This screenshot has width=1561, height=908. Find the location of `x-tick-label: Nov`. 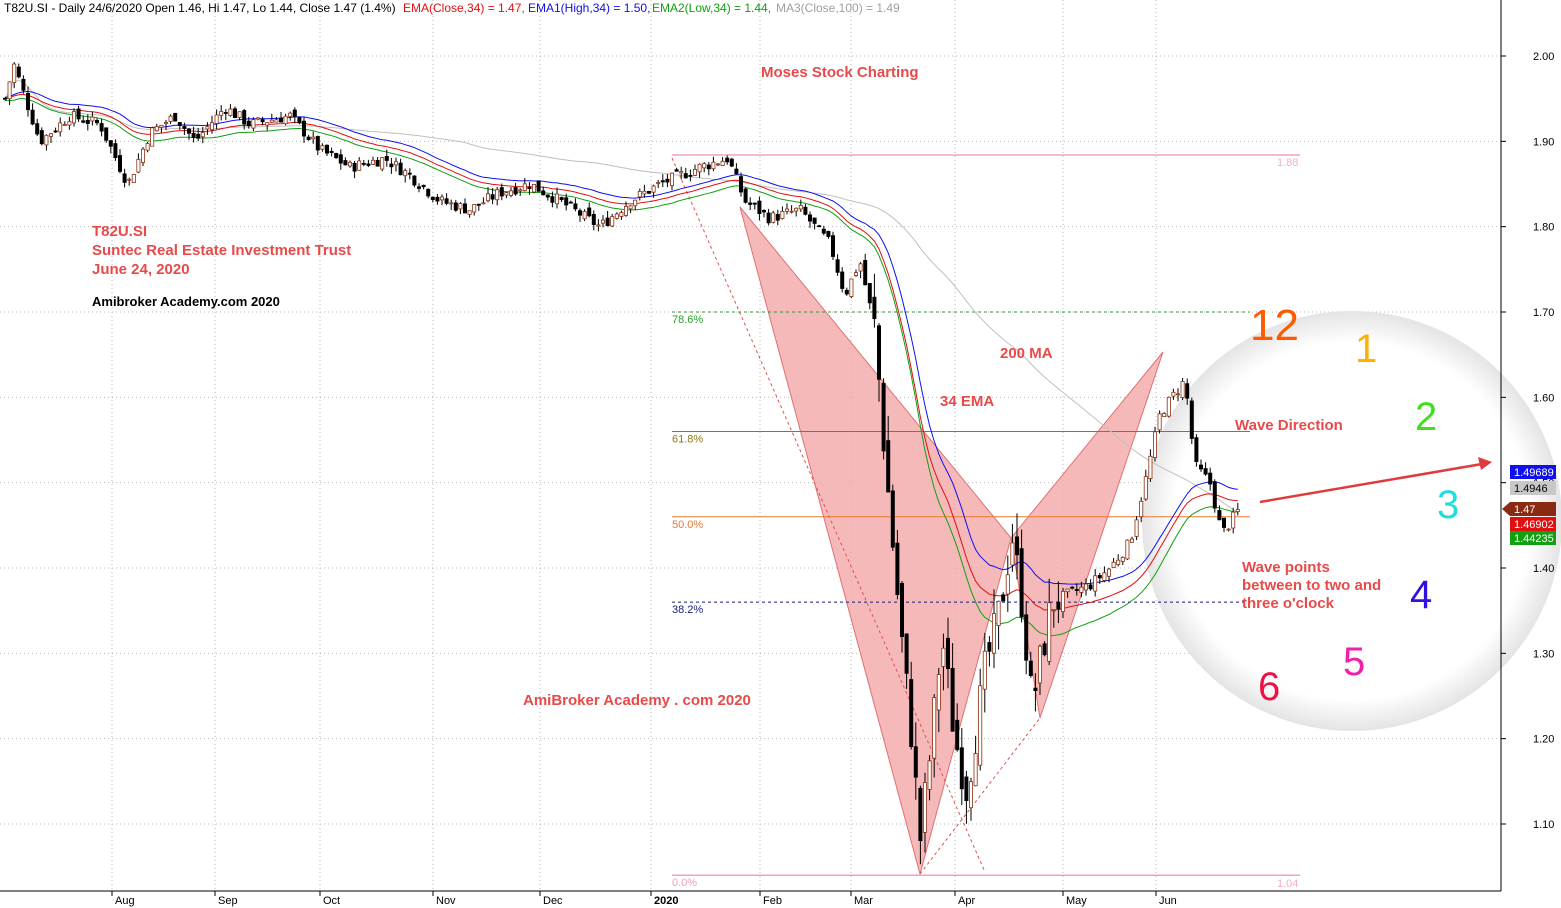

x-tick-label: Nov is located at coordinates (446, 901).